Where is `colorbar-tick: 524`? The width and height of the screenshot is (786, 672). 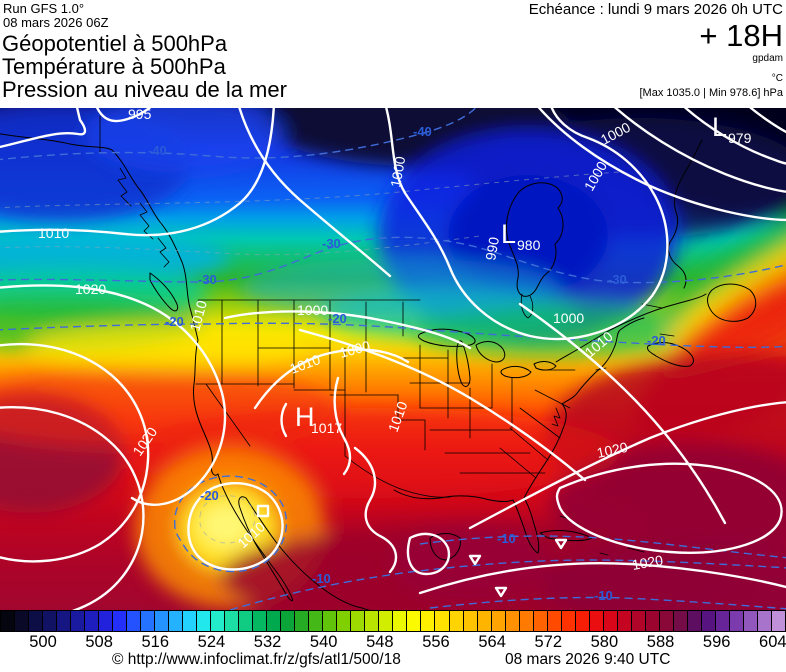
colorbar-tick: 524 is located at coordinates (211, 642).